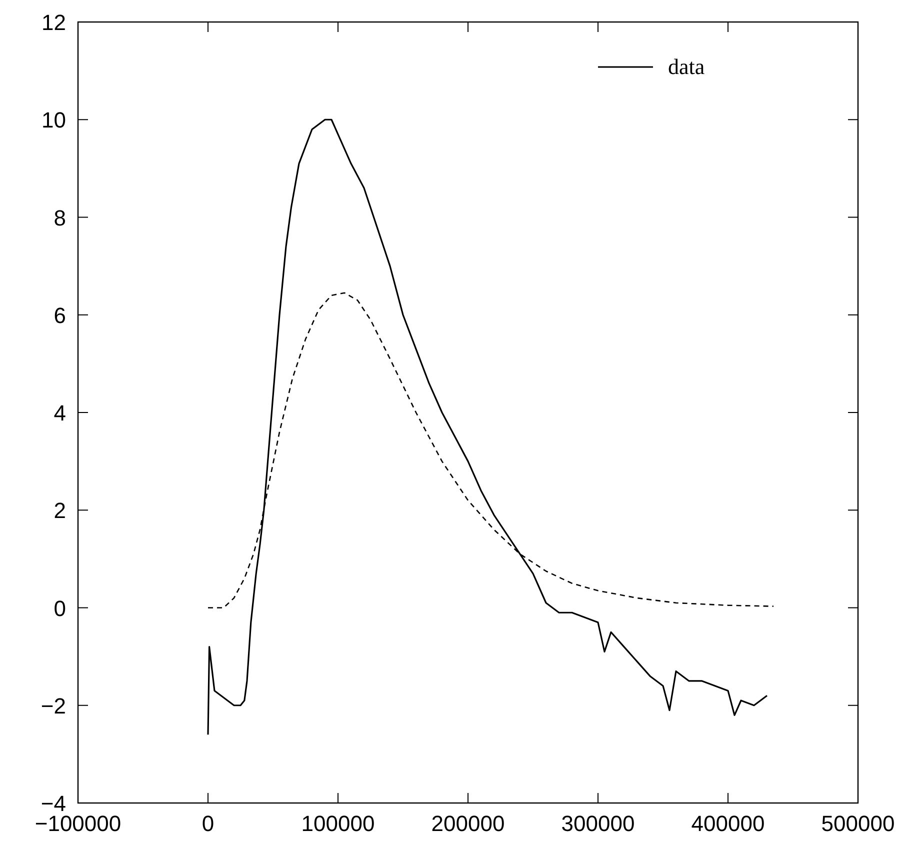 The image size is (913, 848). Describe the element at coordinates (54, 120) in the screenshot. I see `y-tick-label: 10` at that location.